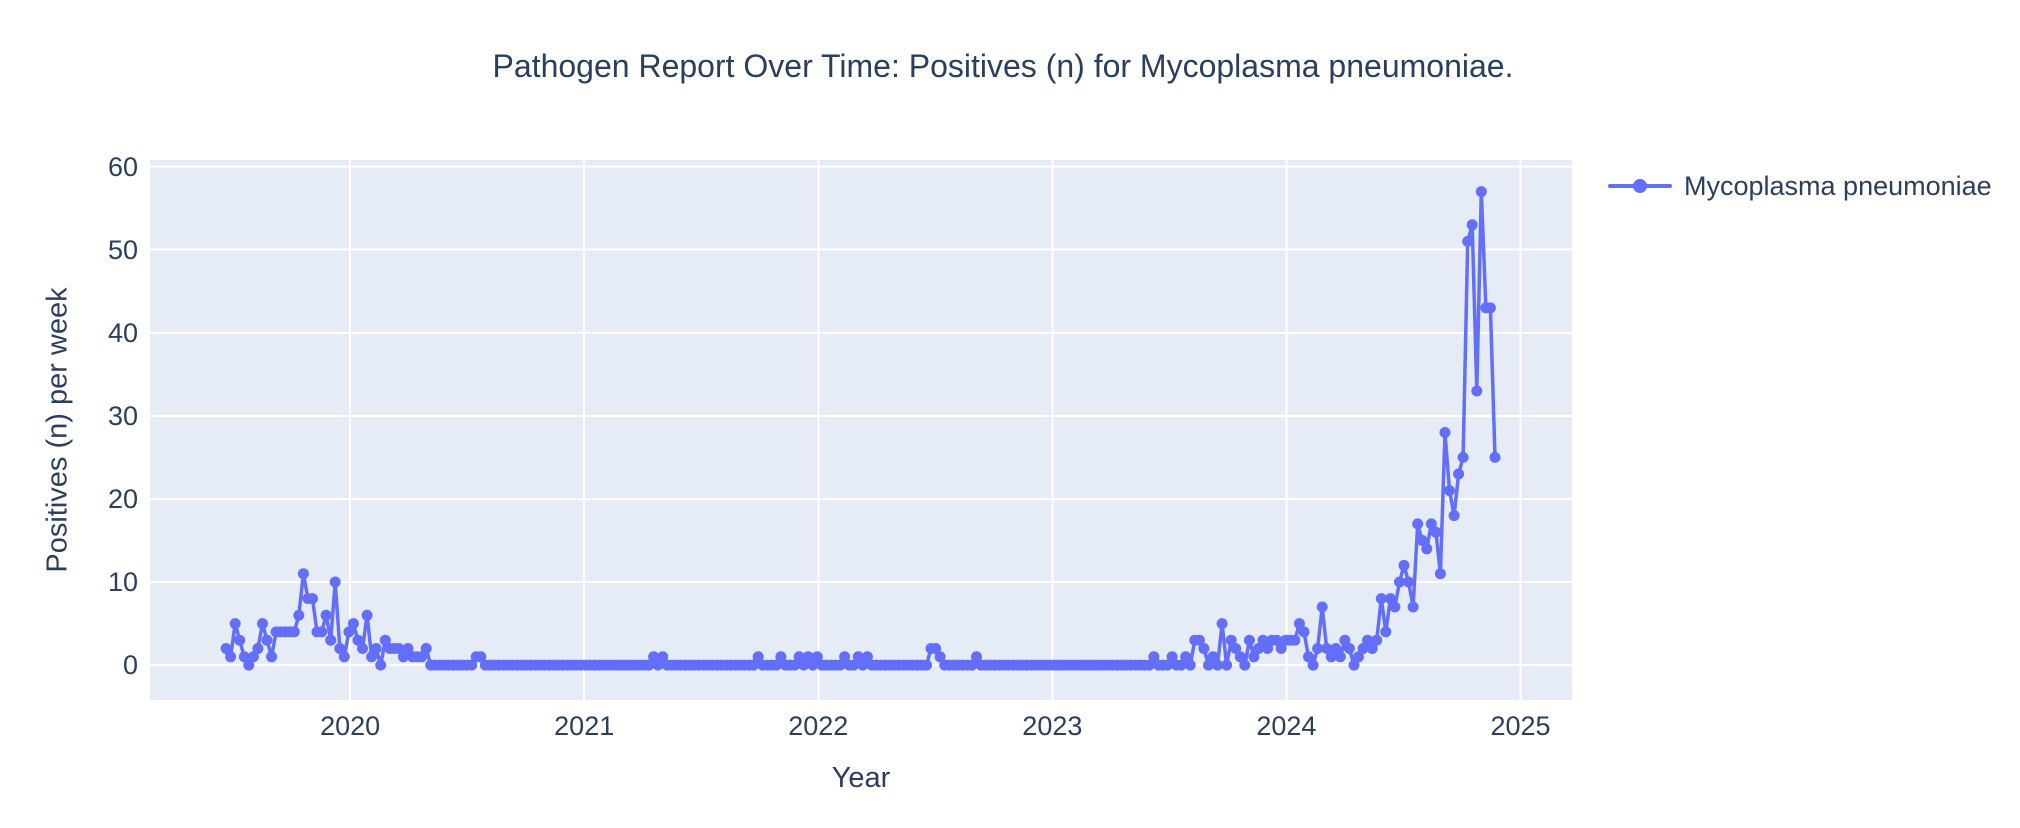 The width and height of the screenshot is (2020, 828). Describe the element at coordinates (130, 665) in the screenshot. I see `y-tick-label: 0` at that location.